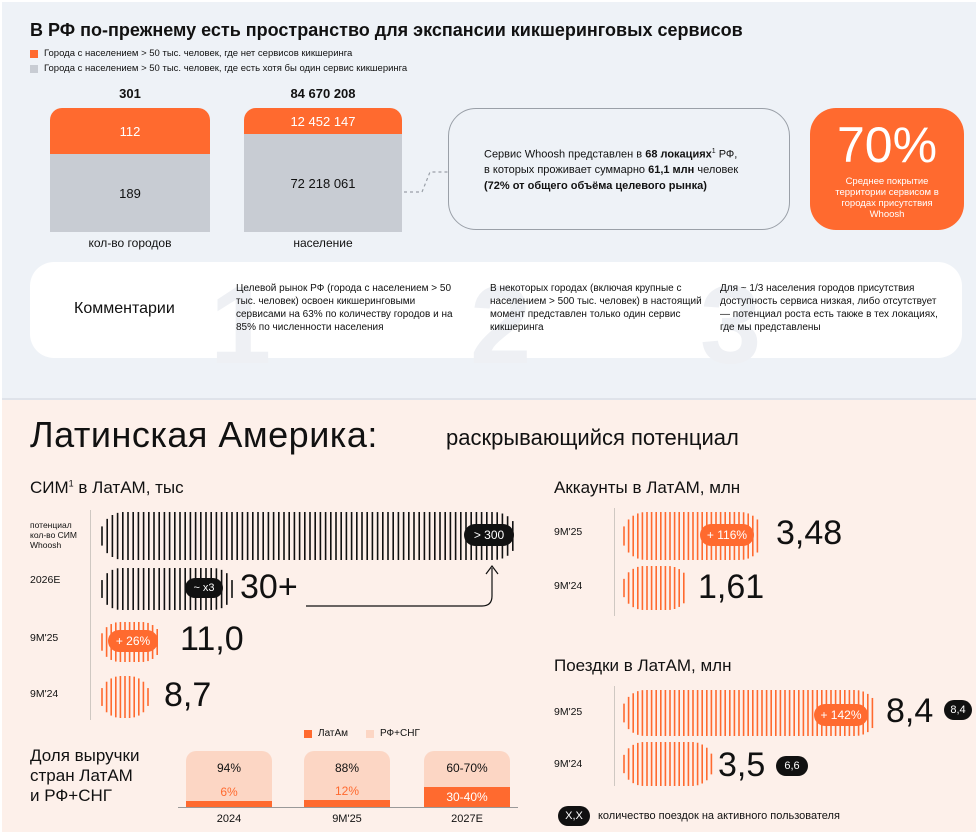  I want to click on trips-note-badge: X,X, so click(574, 816).